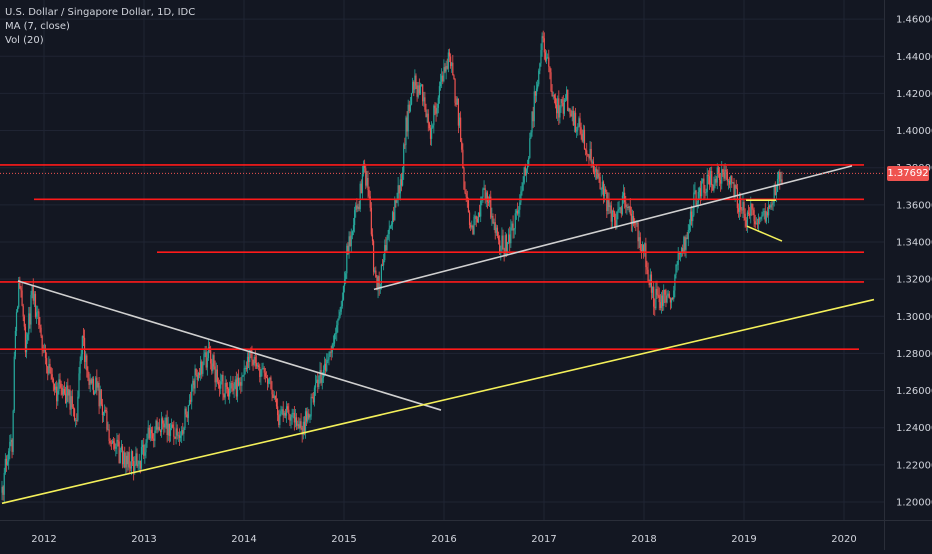 Image resolution: width=932 pixels, height=554 pixels. Describe the element at coordinates (143, 539) in the screenshot. I see `time-tick-label: 2013` at that location.